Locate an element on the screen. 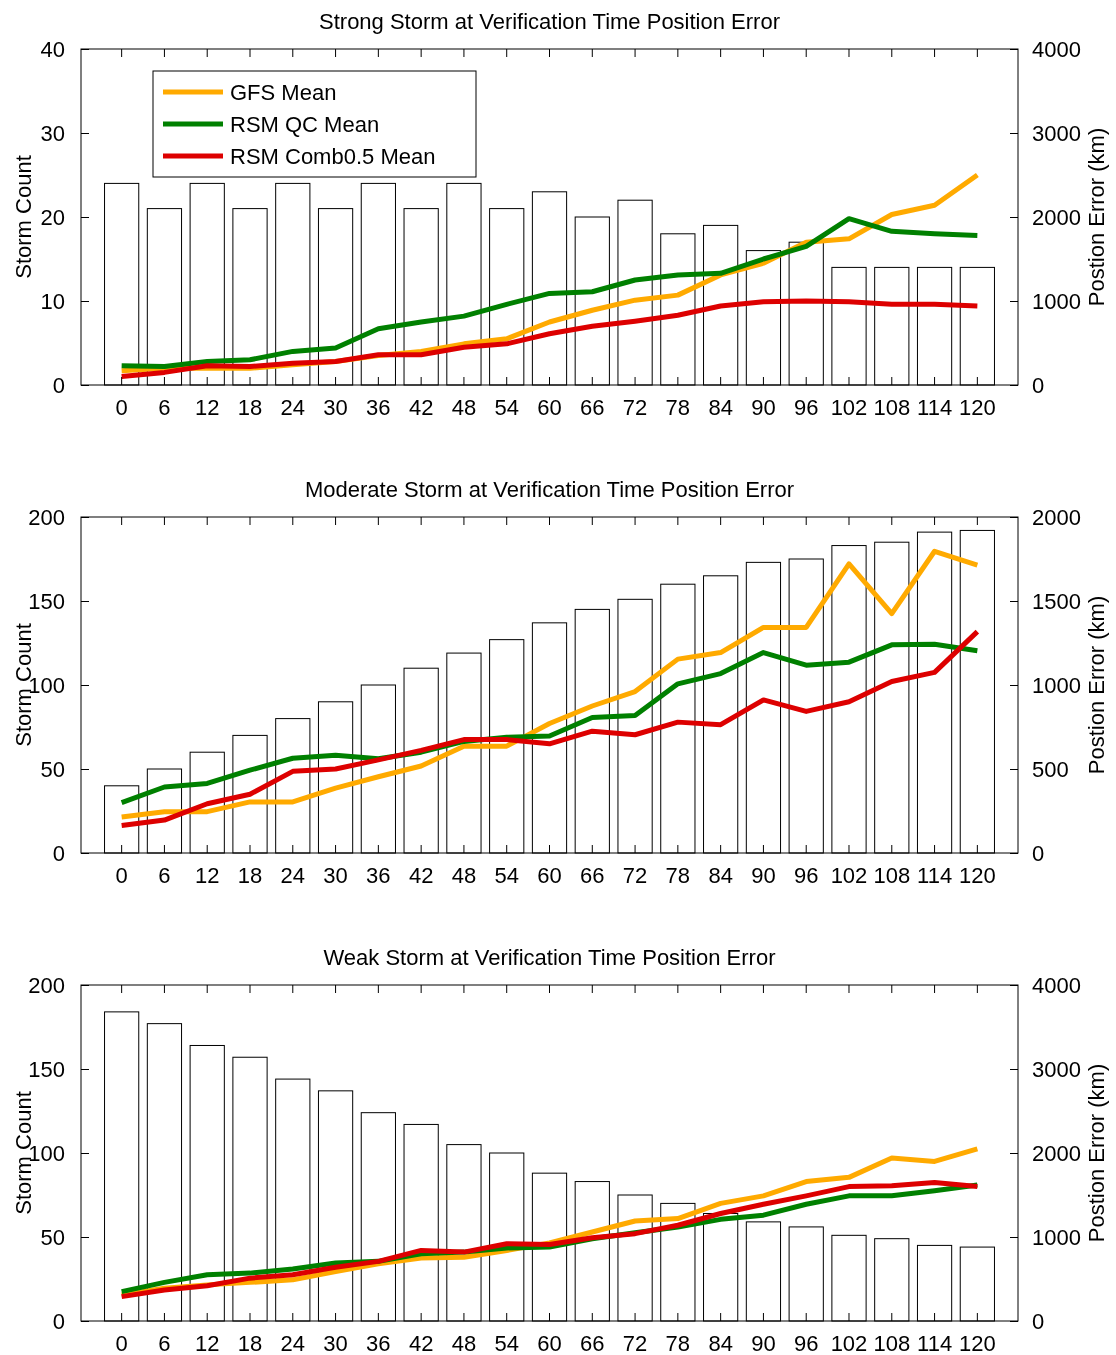 This screenshot has width=1116, height=1355. chart-title: Weak Storm at Verification Time Position Error is located at coordinates (549, 957).